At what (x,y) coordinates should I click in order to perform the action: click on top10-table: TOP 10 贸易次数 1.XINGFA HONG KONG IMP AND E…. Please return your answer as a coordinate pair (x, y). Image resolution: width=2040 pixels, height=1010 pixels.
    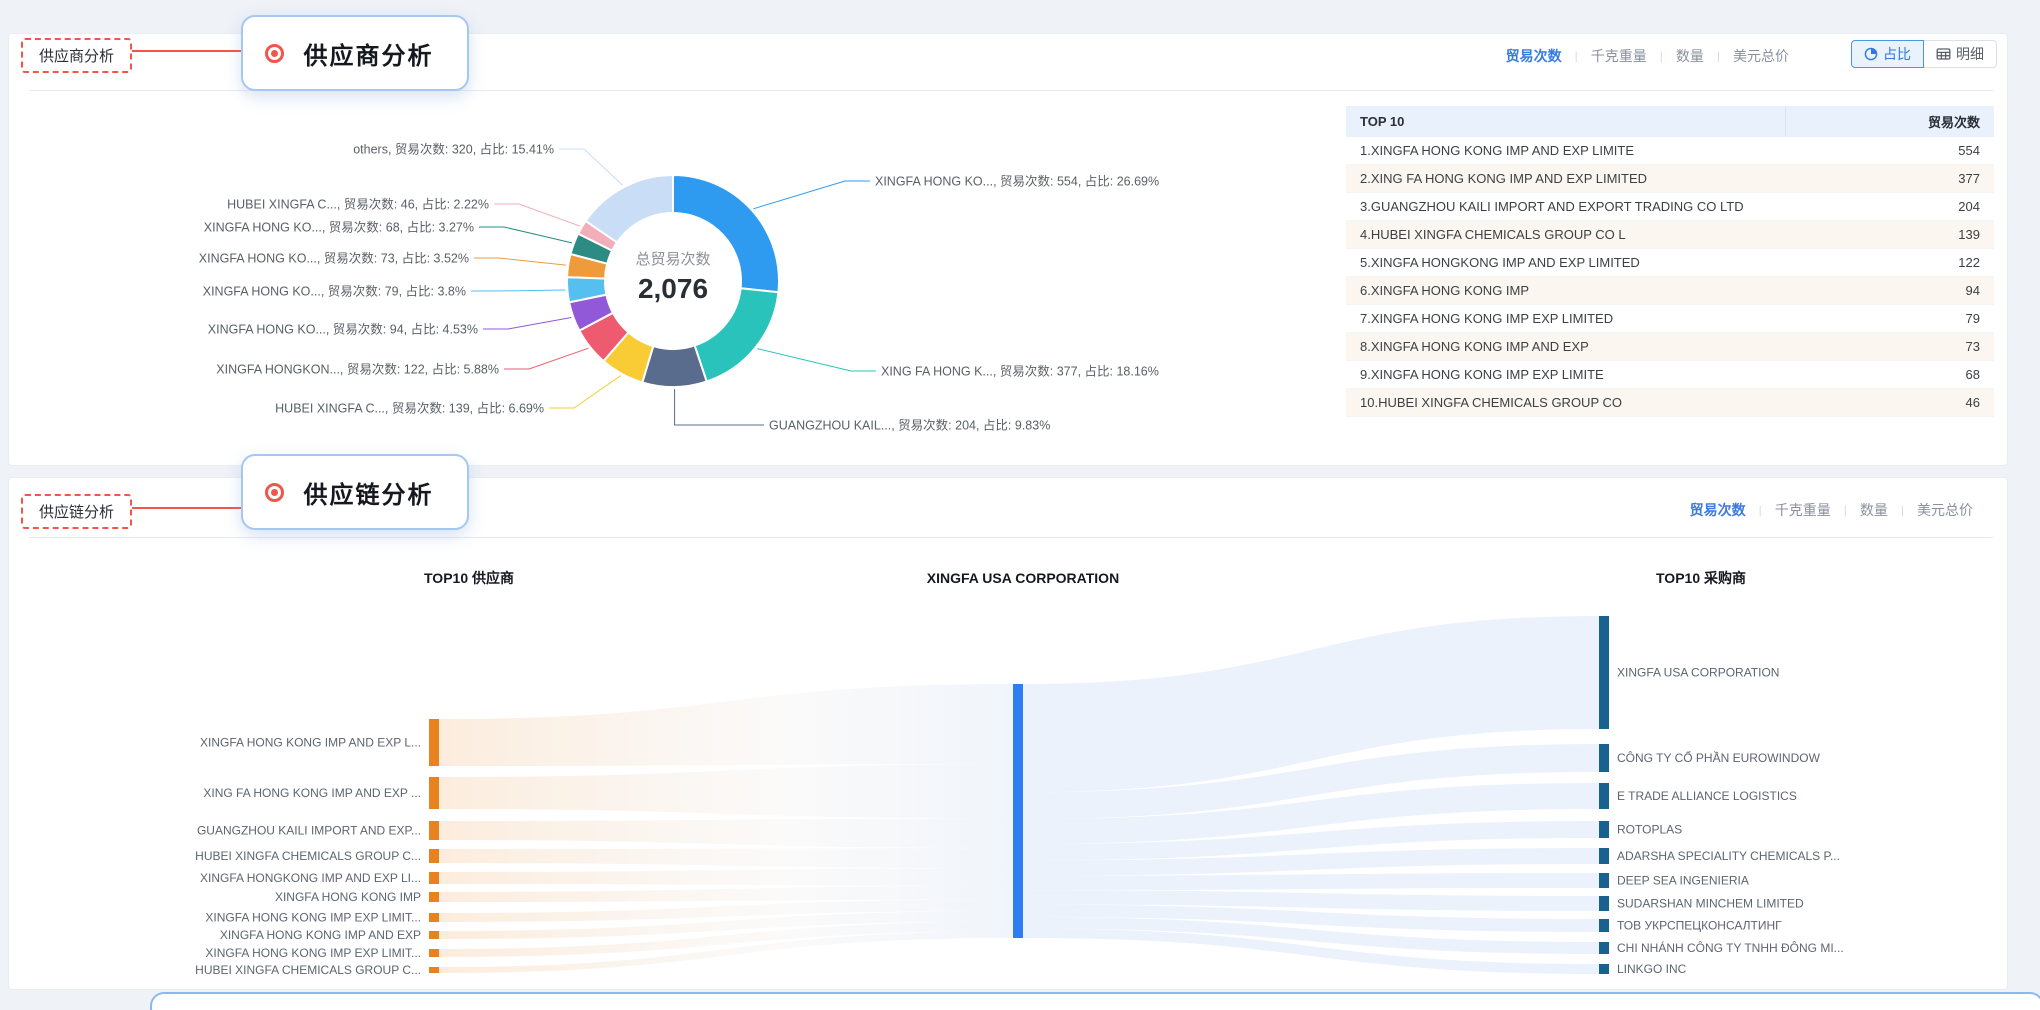
    Looking at the image, I should click on (1670, 261).